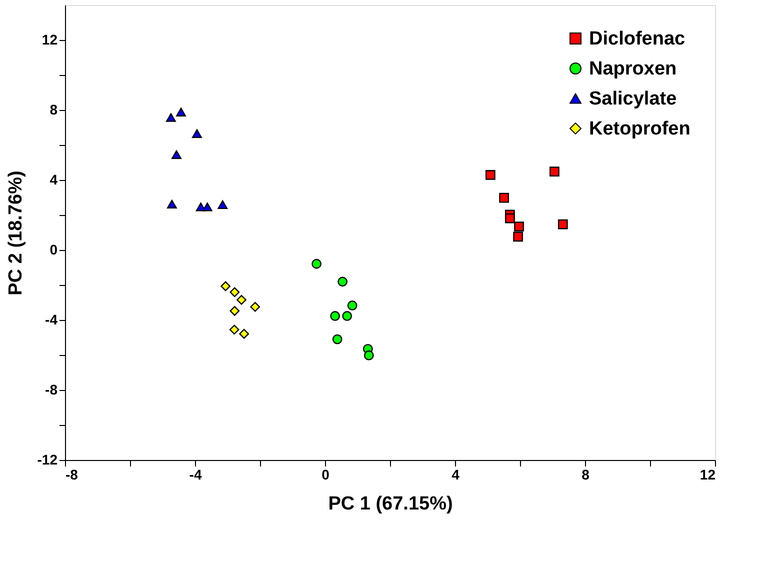 This screenshot has width=768, height=575. Describe the element at coordinates (15, 233) in the screenshot. I see `y-axis-title: PC 2 (18.76%)` at that location.